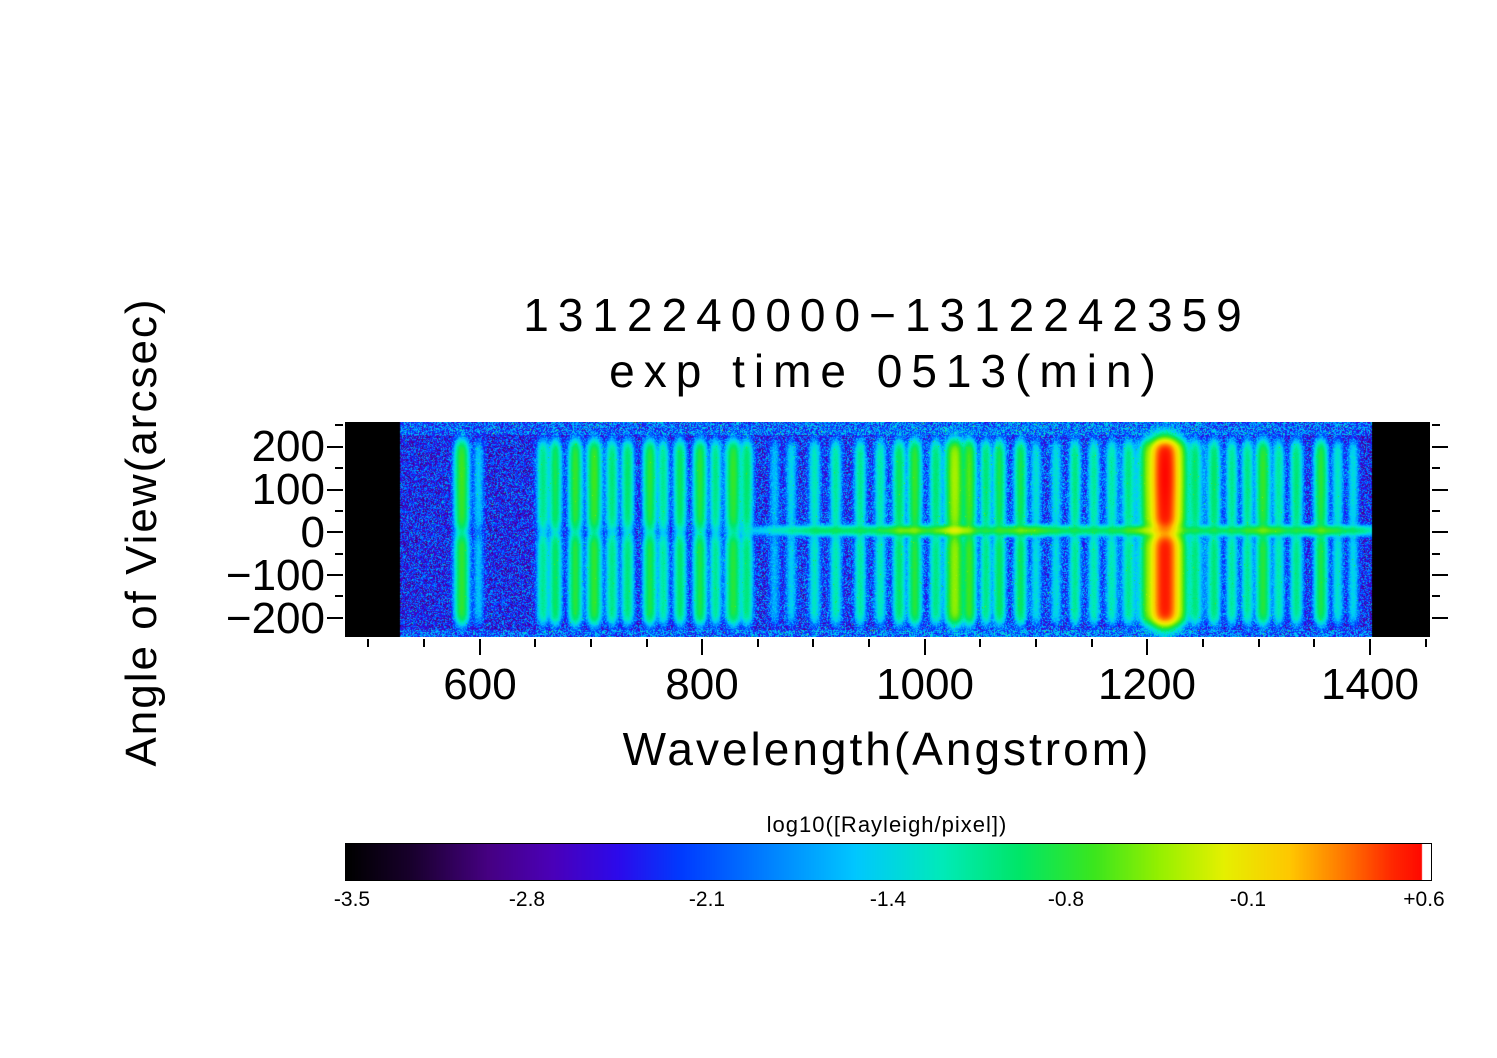  Describe the element at coordinates (288, 446) in the screenshot. I see `y-tick-label-200: 200` at that location.